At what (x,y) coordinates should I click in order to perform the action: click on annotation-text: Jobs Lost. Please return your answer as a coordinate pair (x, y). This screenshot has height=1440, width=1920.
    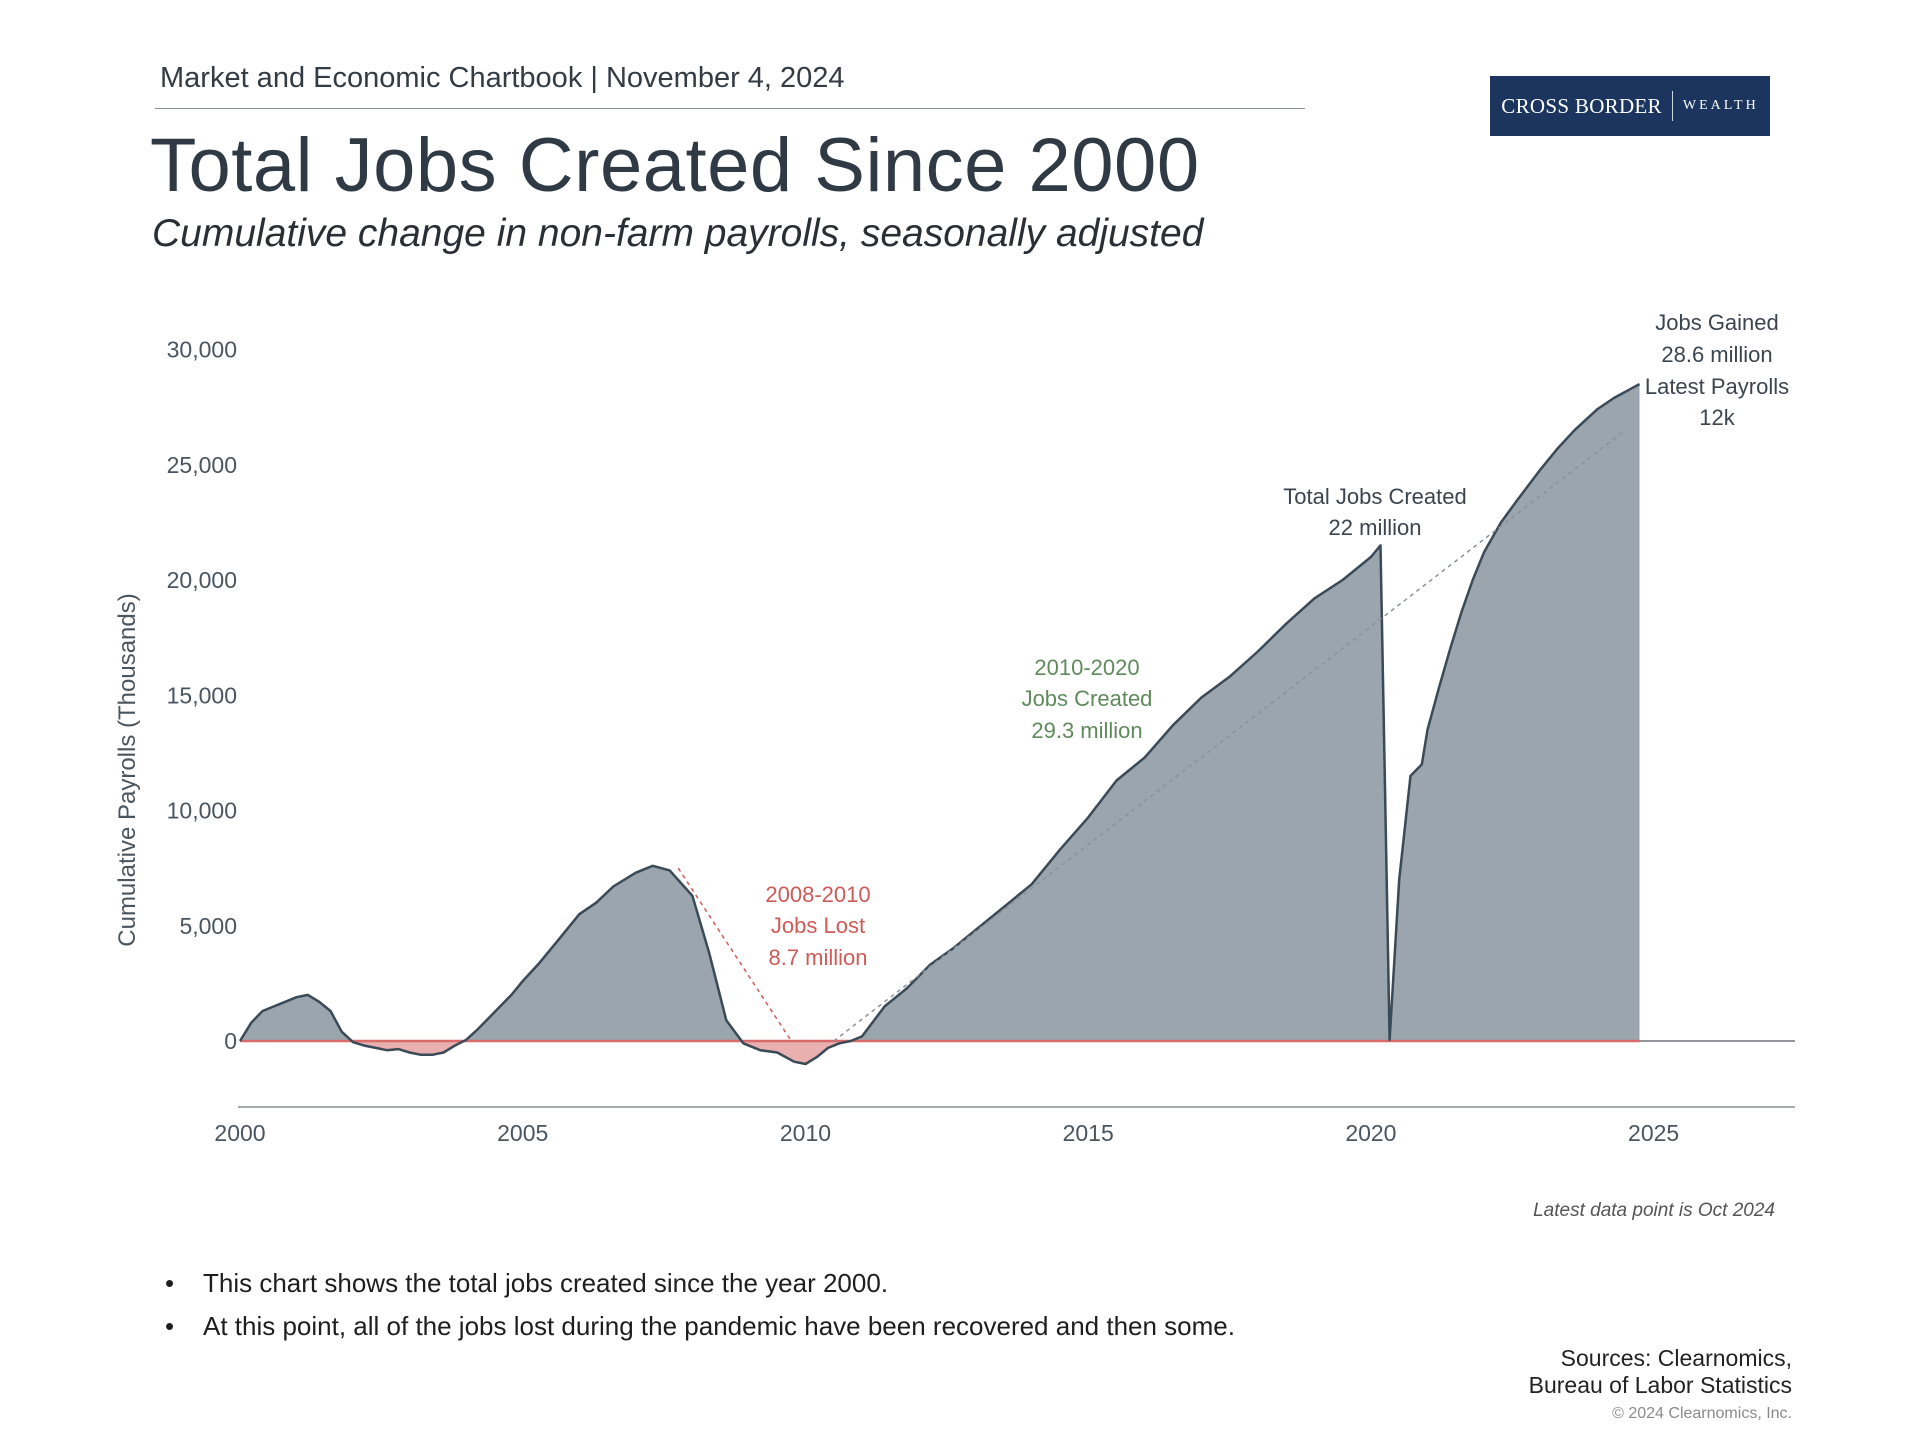
    Looking at the image, I should click on (818, 925).